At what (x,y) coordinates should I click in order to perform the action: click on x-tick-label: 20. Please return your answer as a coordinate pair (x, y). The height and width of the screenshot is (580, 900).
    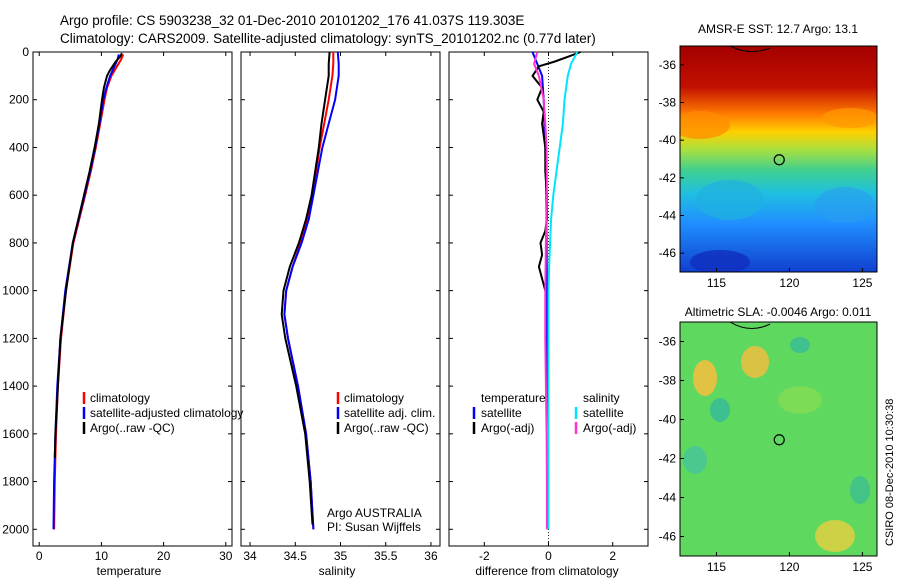
    Looking at the image, I should click on (164, 556).